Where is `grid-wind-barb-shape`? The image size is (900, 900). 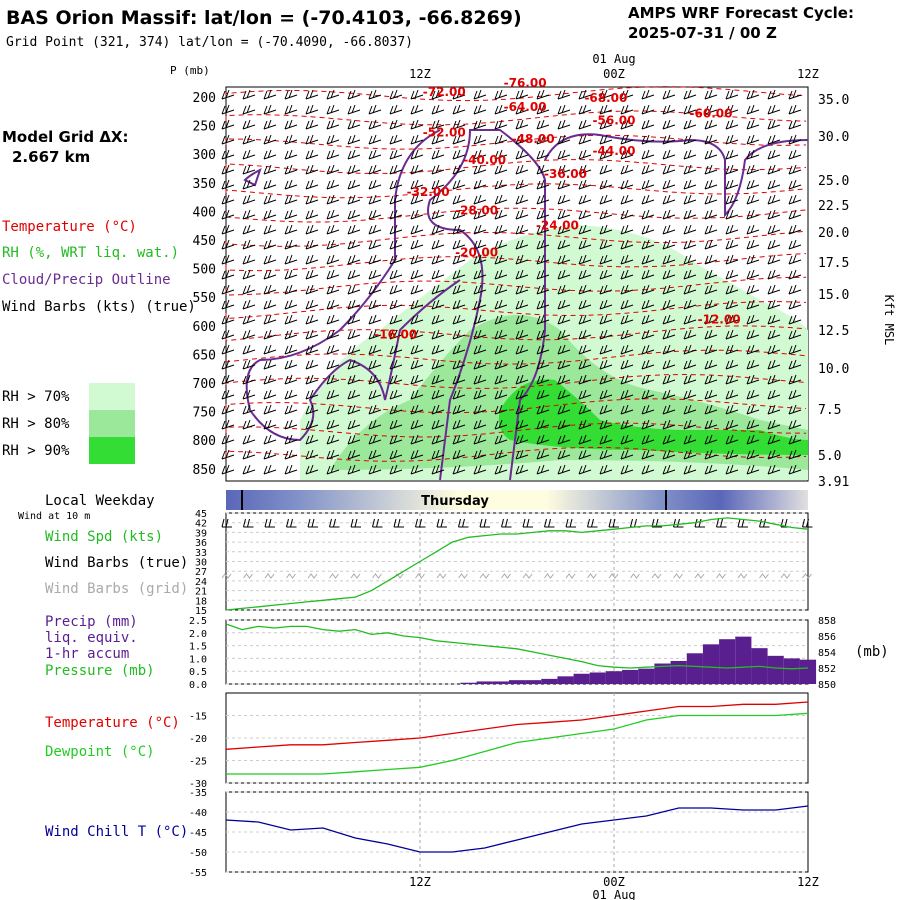 grid-wind-barb-shape is located at coordinates (699, 576).